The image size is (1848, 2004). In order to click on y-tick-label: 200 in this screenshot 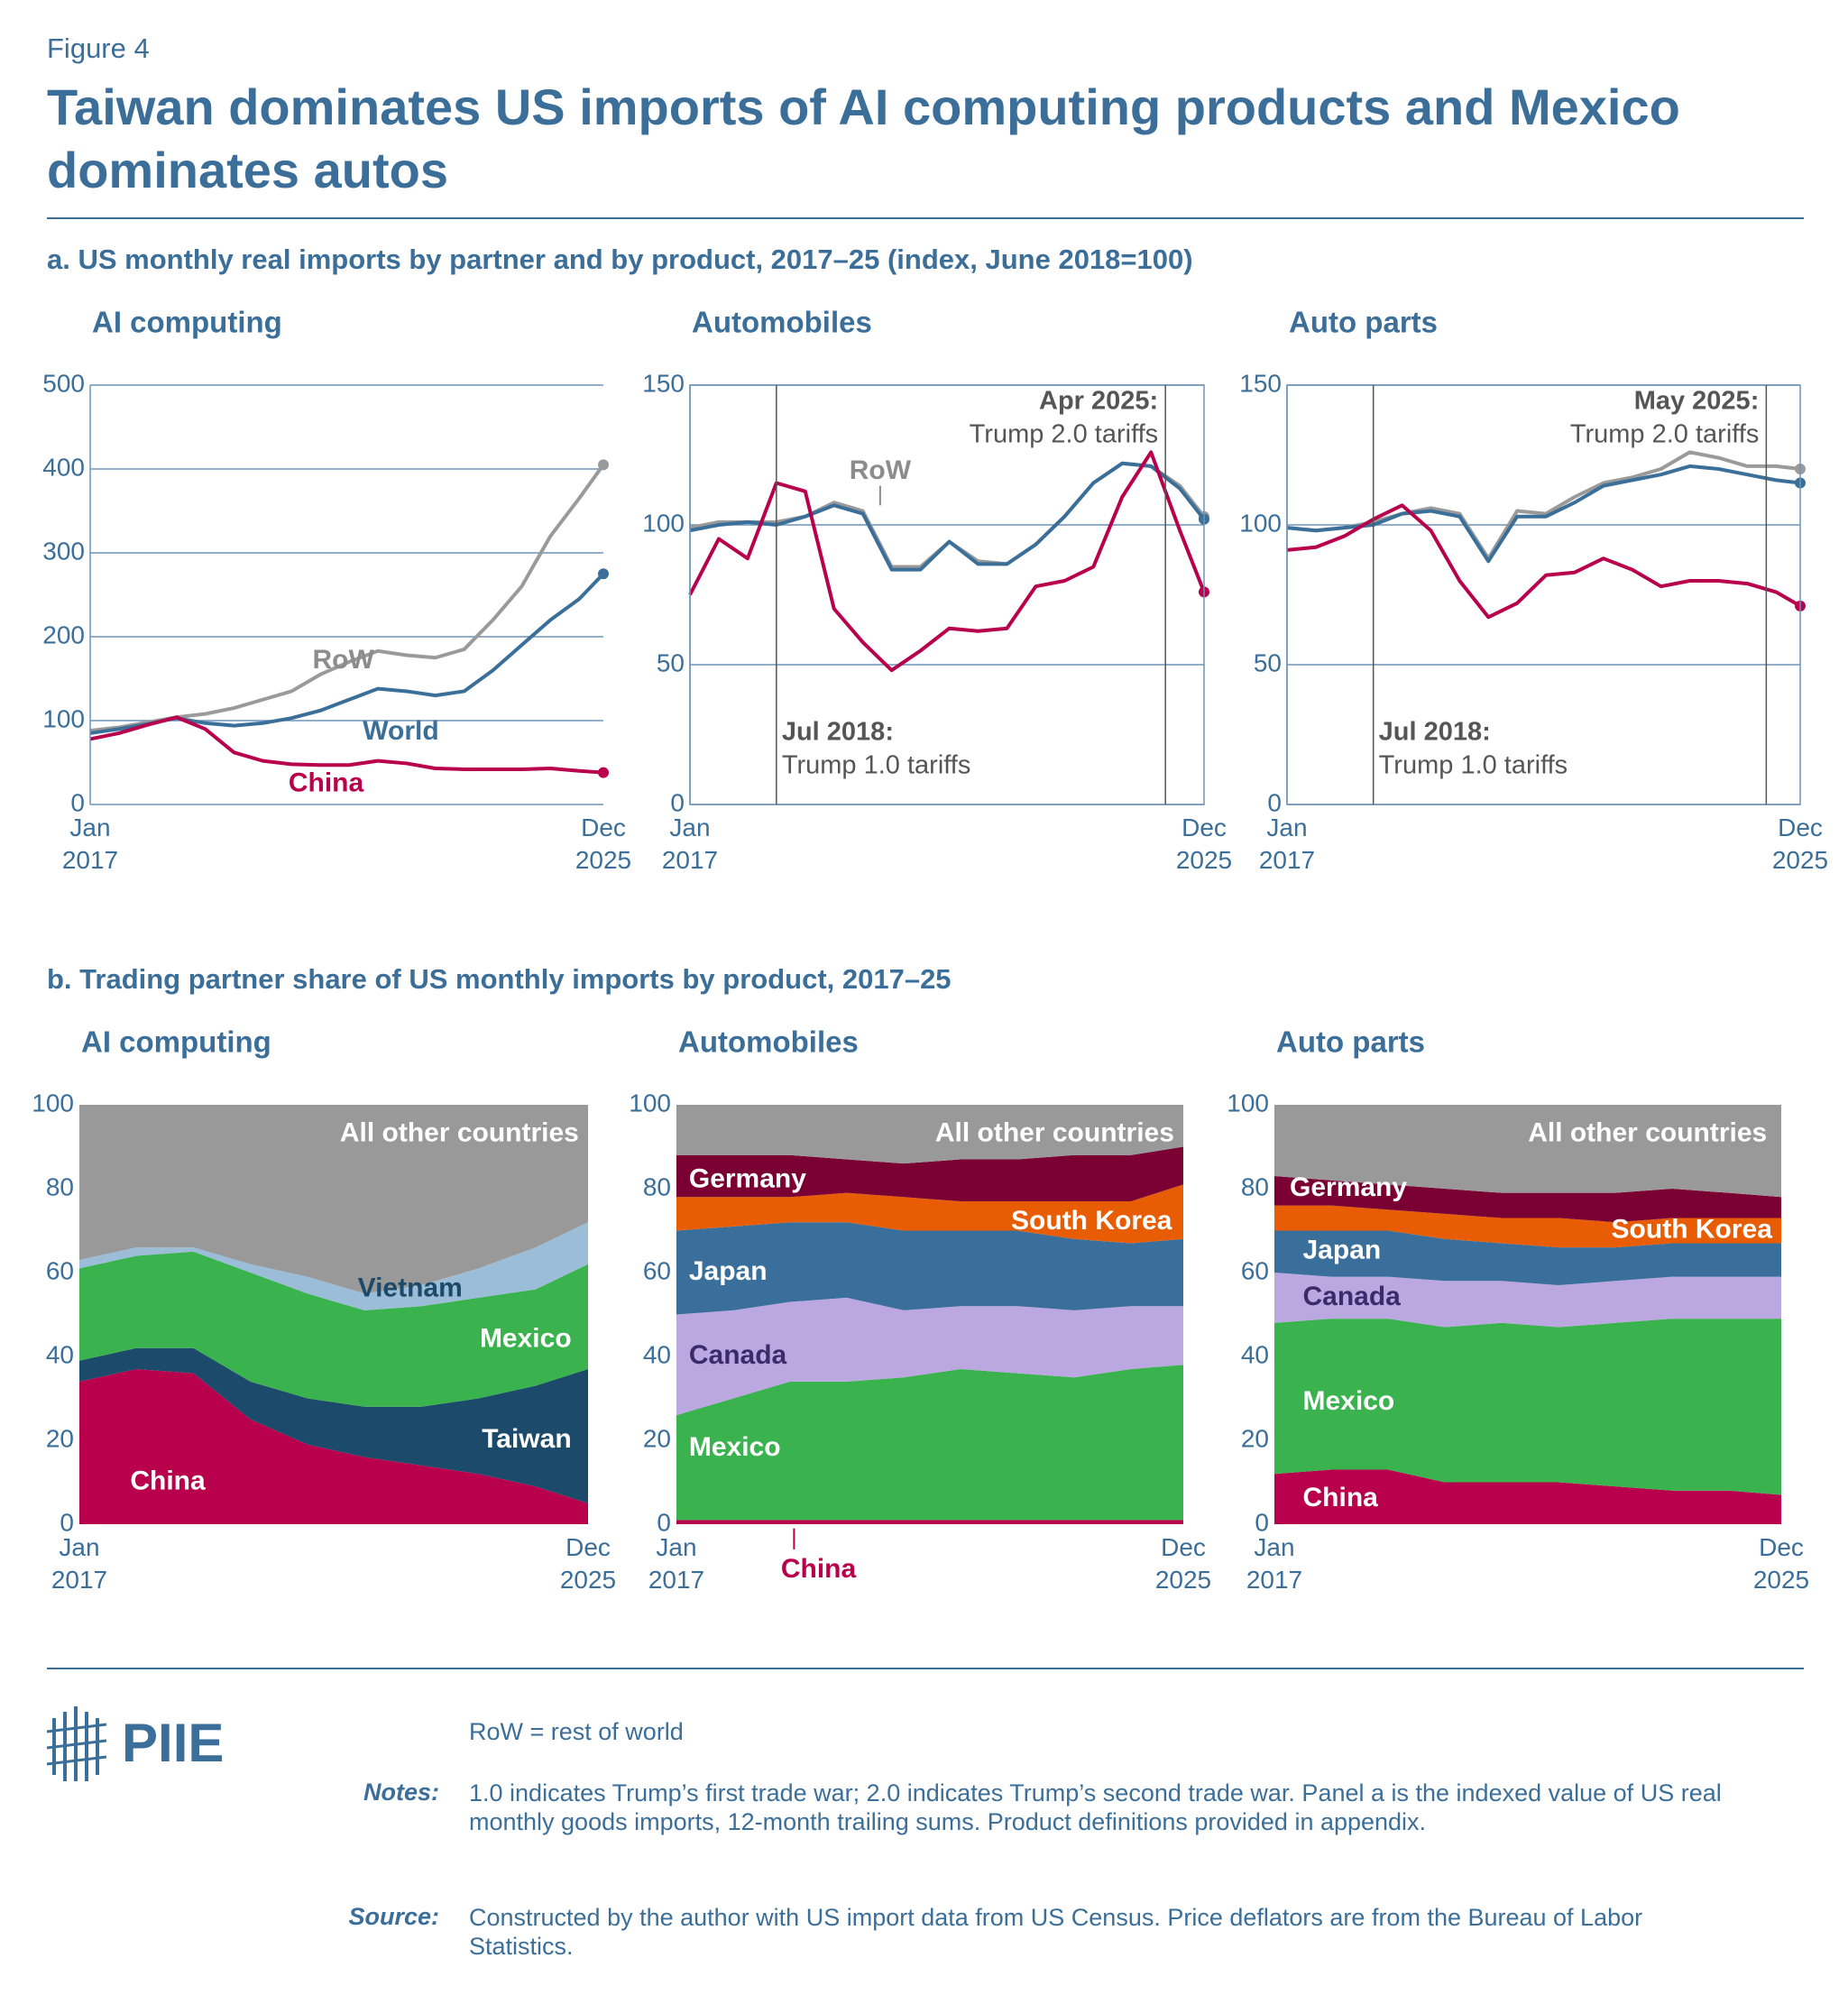, I will do `click(64, 634)`.